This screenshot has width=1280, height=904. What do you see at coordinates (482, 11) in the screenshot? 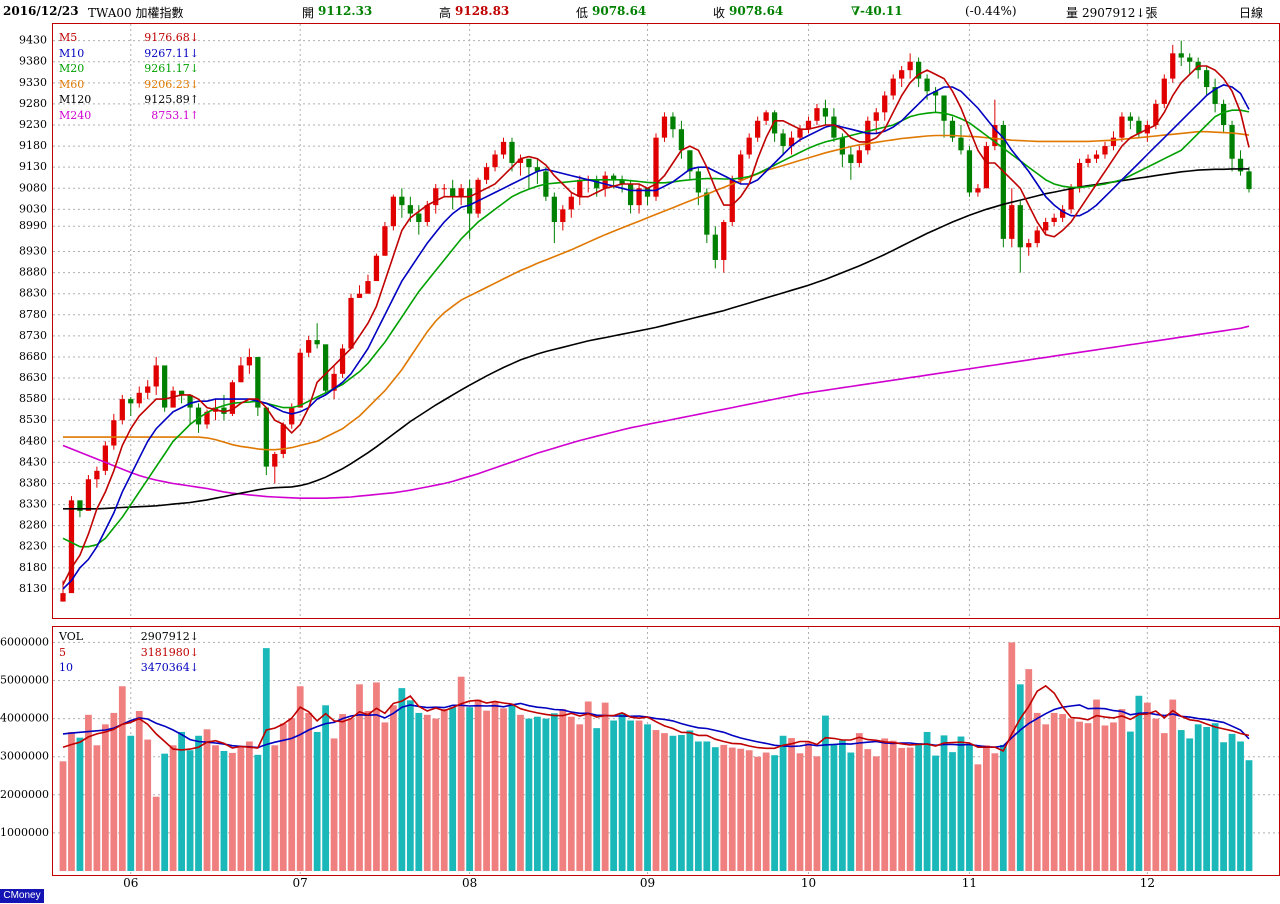
I see `high-value: 9128.83` at bounding box center [482, 11].